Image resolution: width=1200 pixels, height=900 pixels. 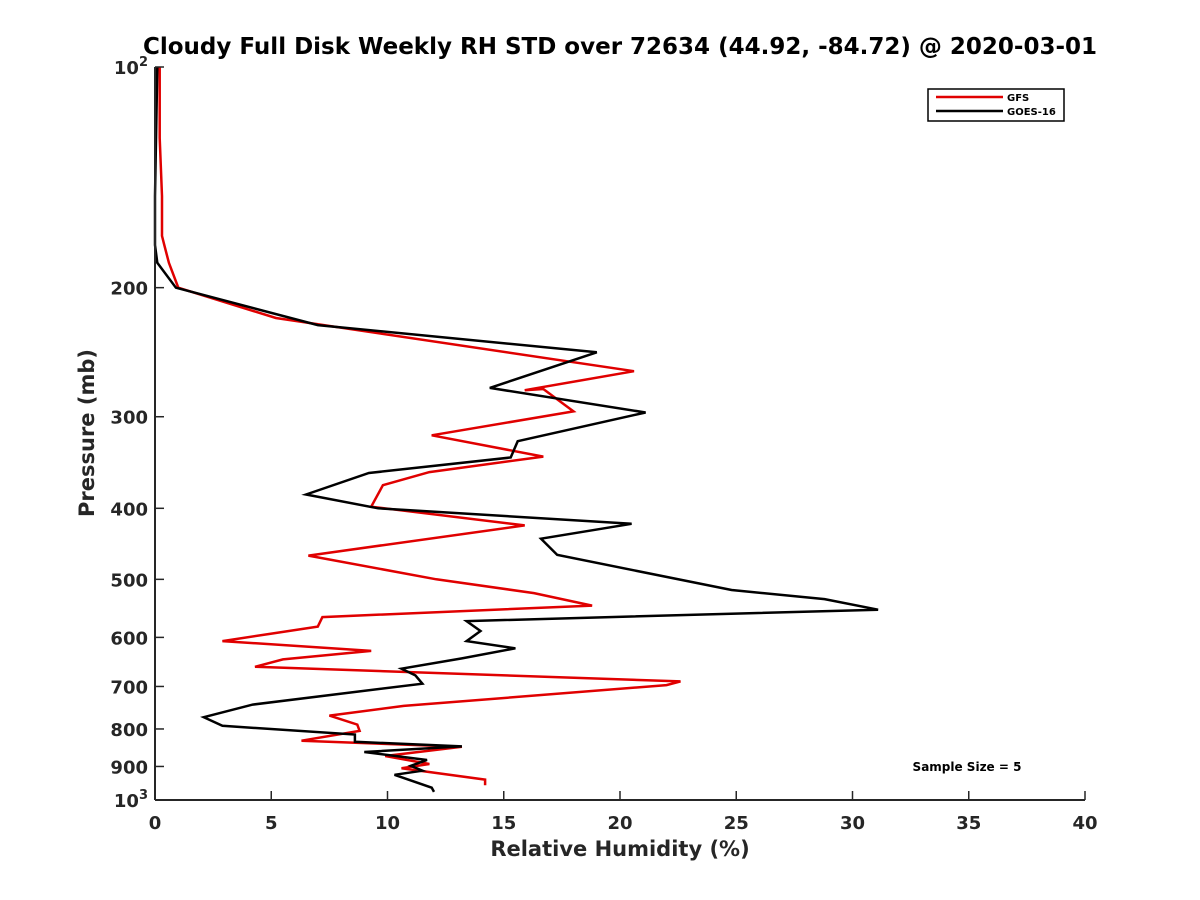 What do you see at coordinates (129, 289) in the screenshot?
I see `y-tick-label: 200` at bounding box center [129, 289].